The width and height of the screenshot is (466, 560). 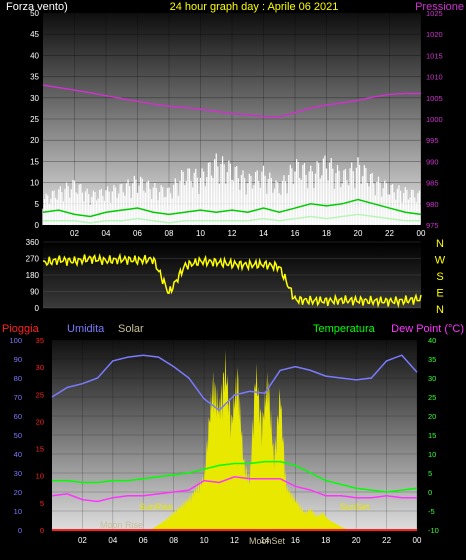 What do you see at coordinates (432, 378) in the screenshot?
I see `temperature-y-tick: 30` at bounding box center [432, 378].